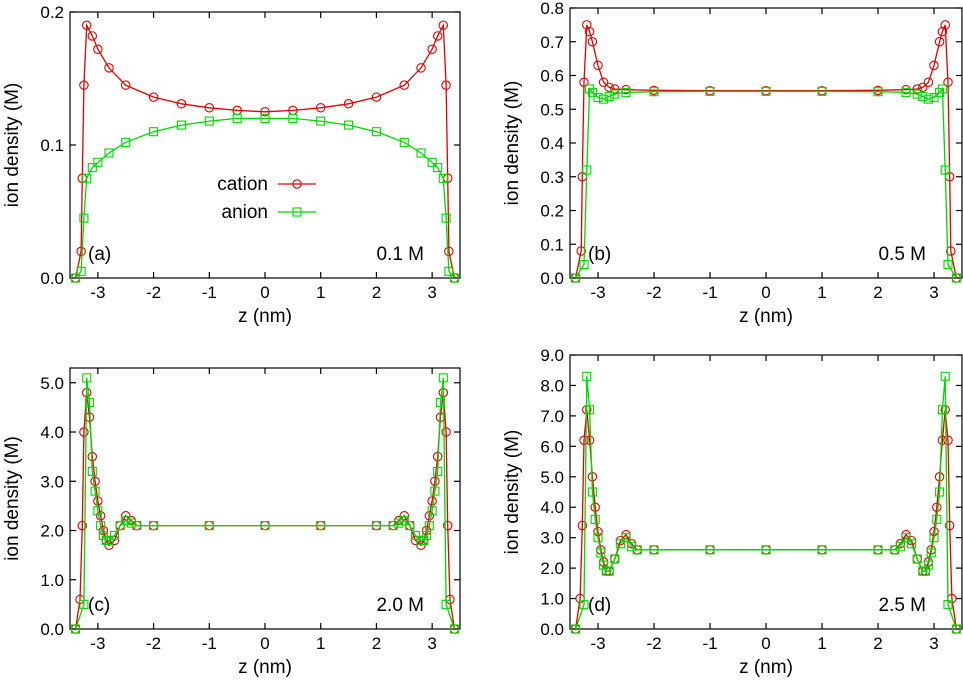  I want to click on y-tick-label: 0.8, so click(552, 9).